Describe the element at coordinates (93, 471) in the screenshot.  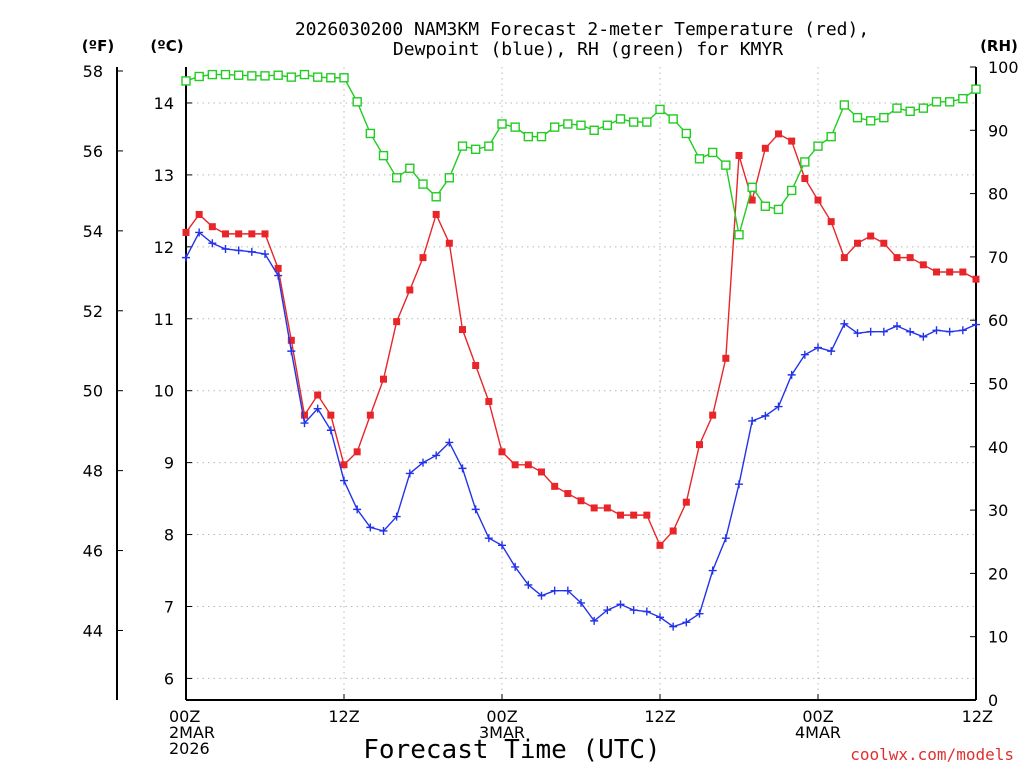
I see `fahrenheit-tick-label: 48` at that location.